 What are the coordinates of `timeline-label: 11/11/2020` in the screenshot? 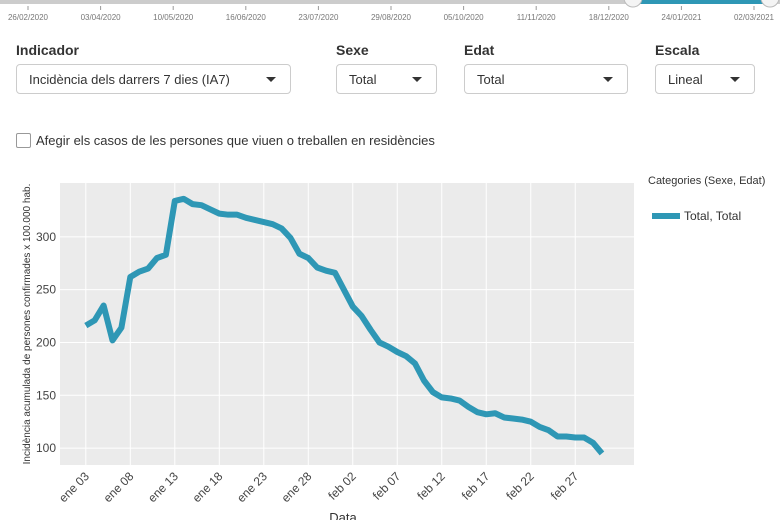 It's located at (536, 17).